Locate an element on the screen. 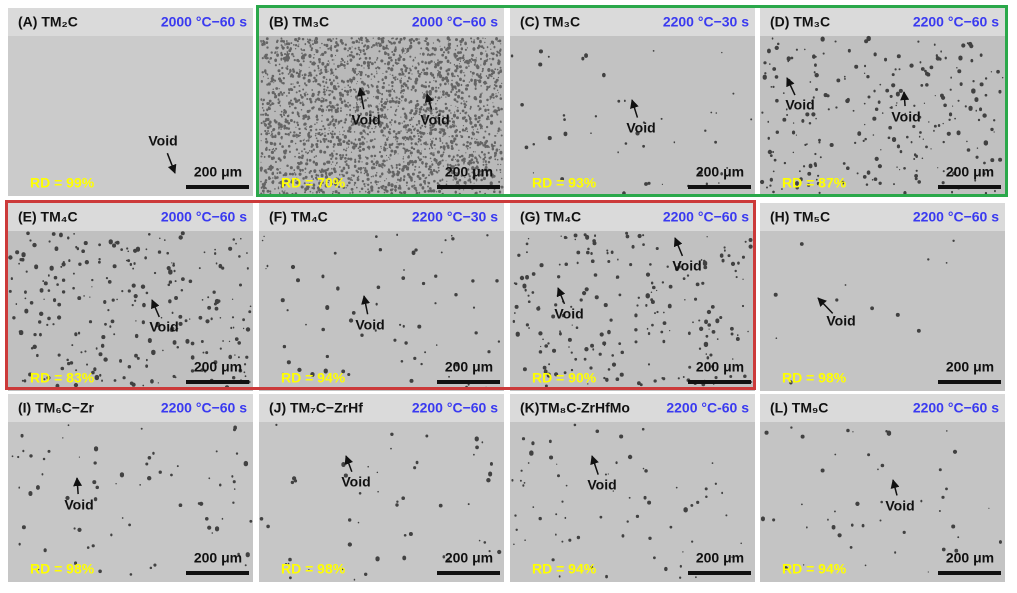  panel: (F) TM₄C 2200 °C−30 s Void RD = 94% 200 μm is located at coordinates (381, 297).